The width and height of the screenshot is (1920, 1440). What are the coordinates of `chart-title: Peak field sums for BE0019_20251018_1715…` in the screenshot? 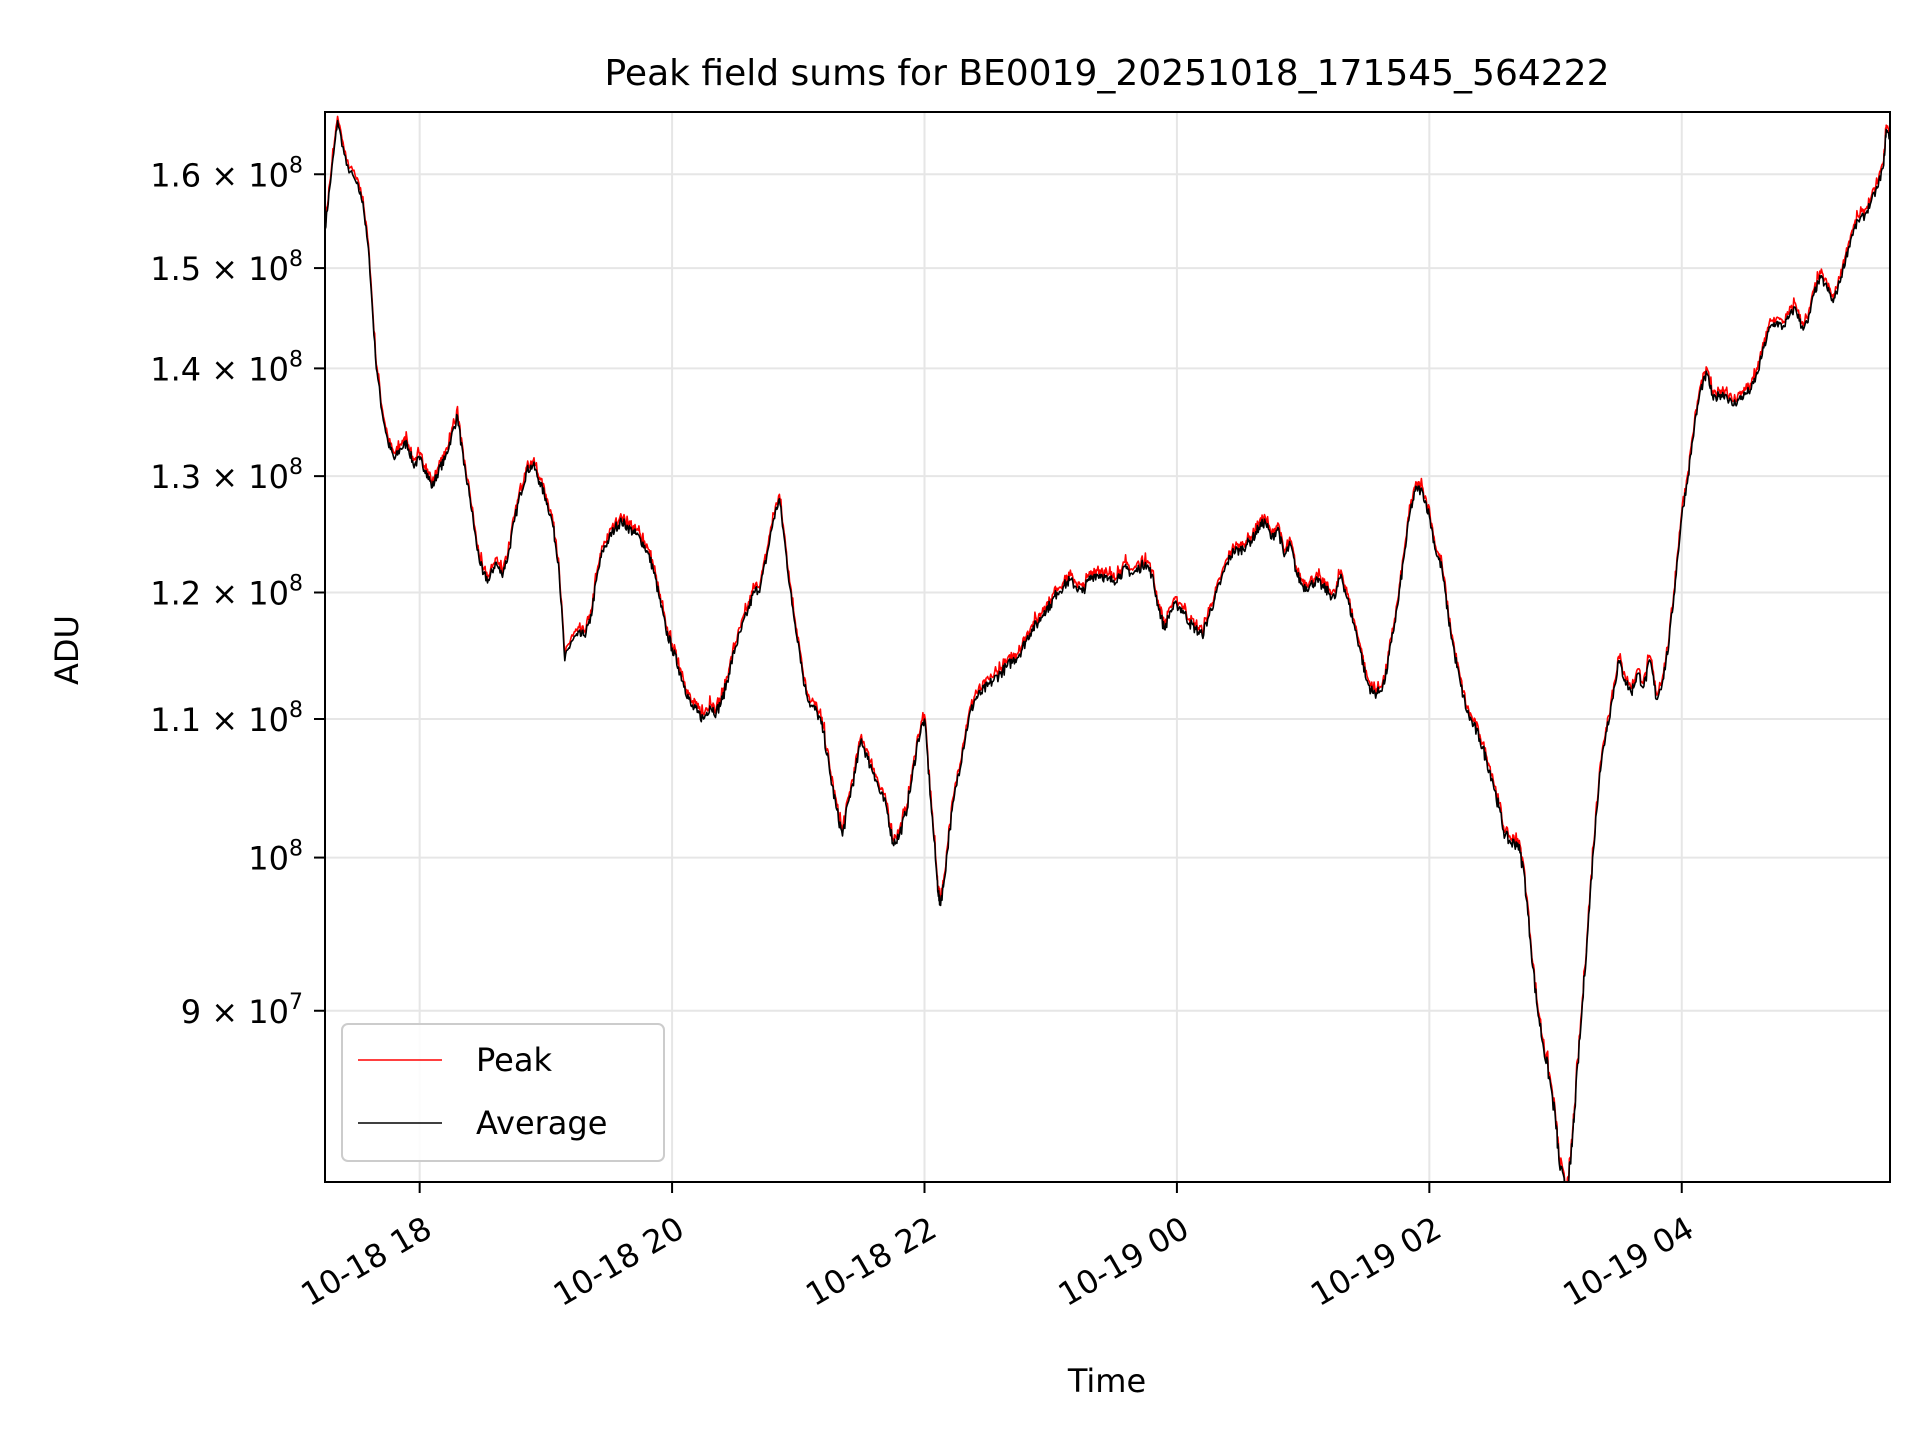 It's located at (1107, 73).